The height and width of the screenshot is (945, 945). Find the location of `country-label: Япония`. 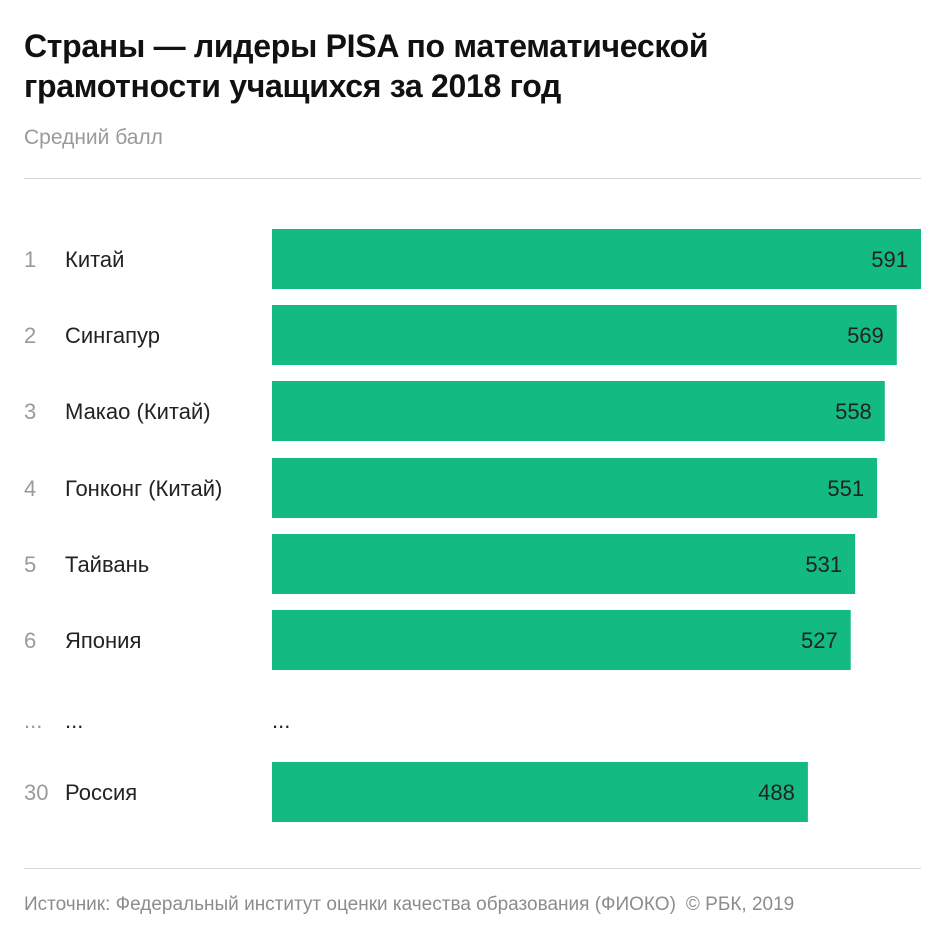

country-label: Япония is located at coordinates (103, 640).